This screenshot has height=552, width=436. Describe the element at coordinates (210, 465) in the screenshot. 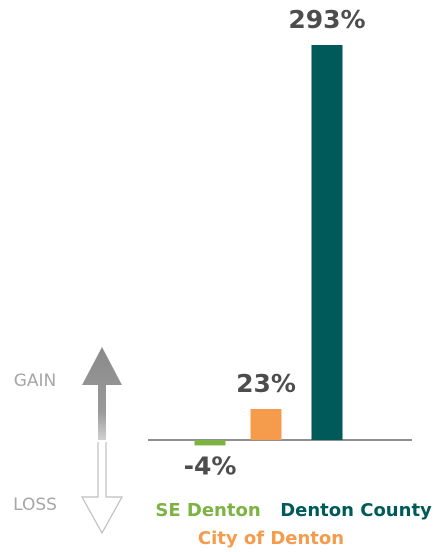

I see `value-label: -4%` at that location.